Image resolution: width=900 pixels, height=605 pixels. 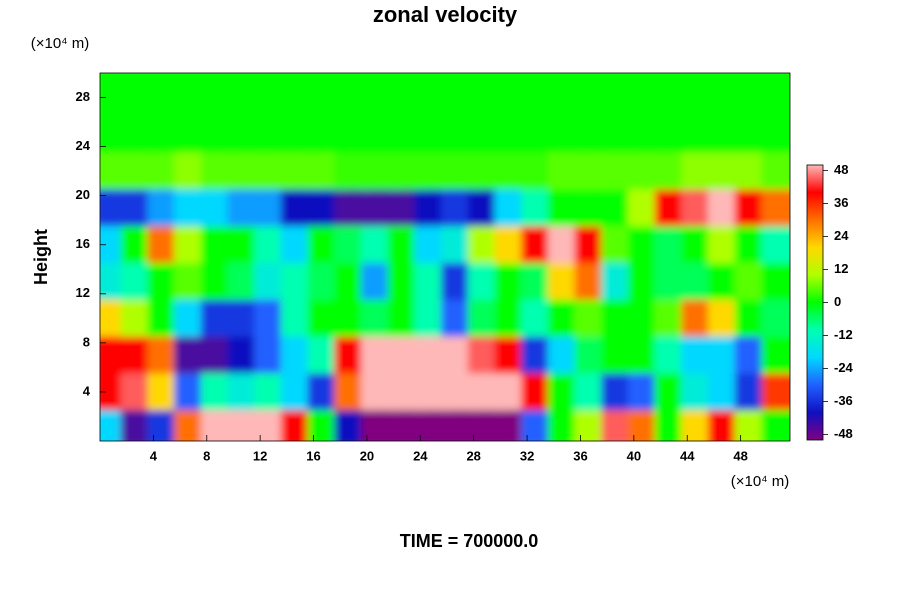 What do you see at coordinates (775, 94) in the screenshot?
I see `heat-cell` at bounding box center [775, 94].